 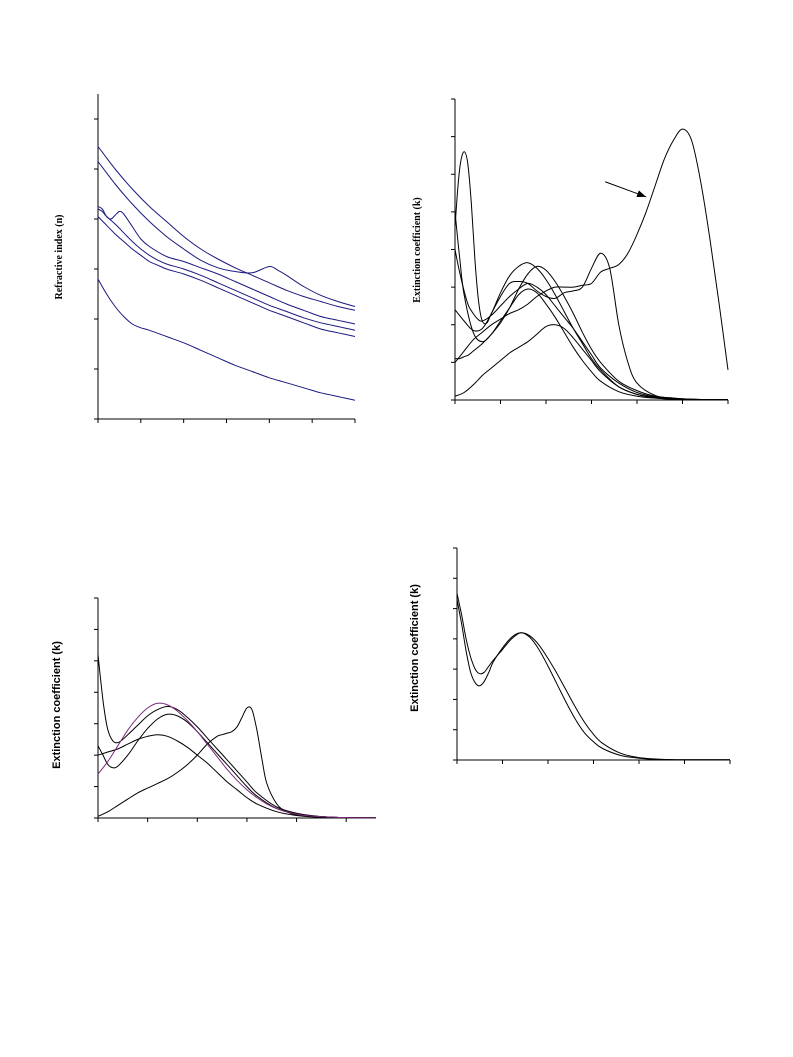 I want to click on chart-refractive-index: Refractive index (n), so click(x=205, y=258).